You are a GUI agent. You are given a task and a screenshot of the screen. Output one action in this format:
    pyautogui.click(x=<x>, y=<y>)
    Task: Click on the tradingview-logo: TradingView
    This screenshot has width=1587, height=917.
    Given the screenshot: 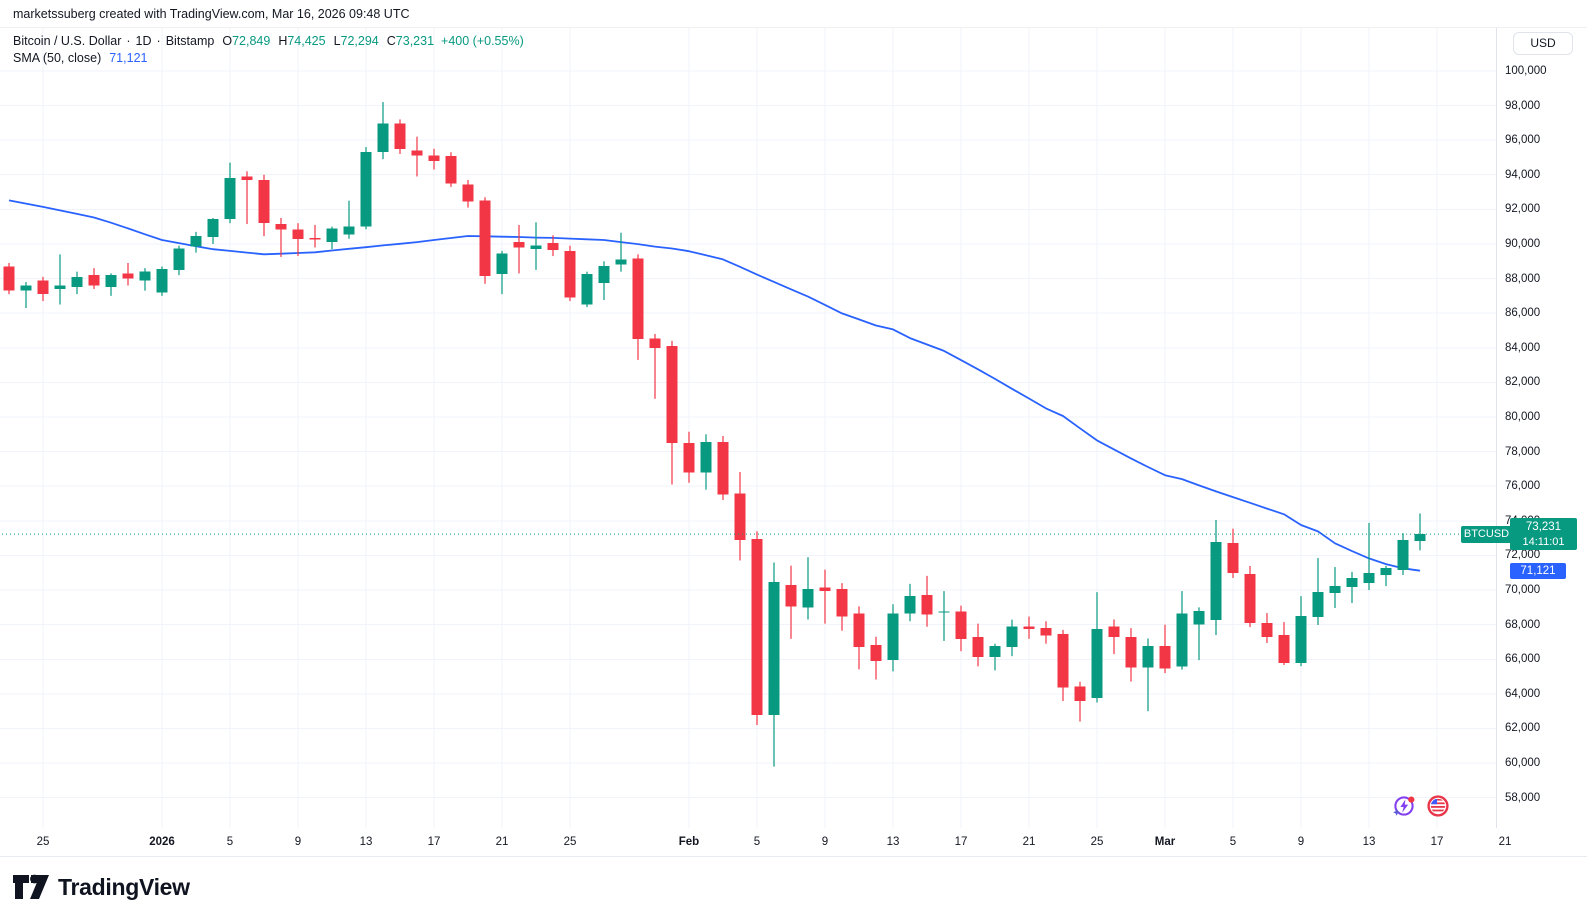 What is the action you would take?
    pyautogui.click(x=101, y=887)
    